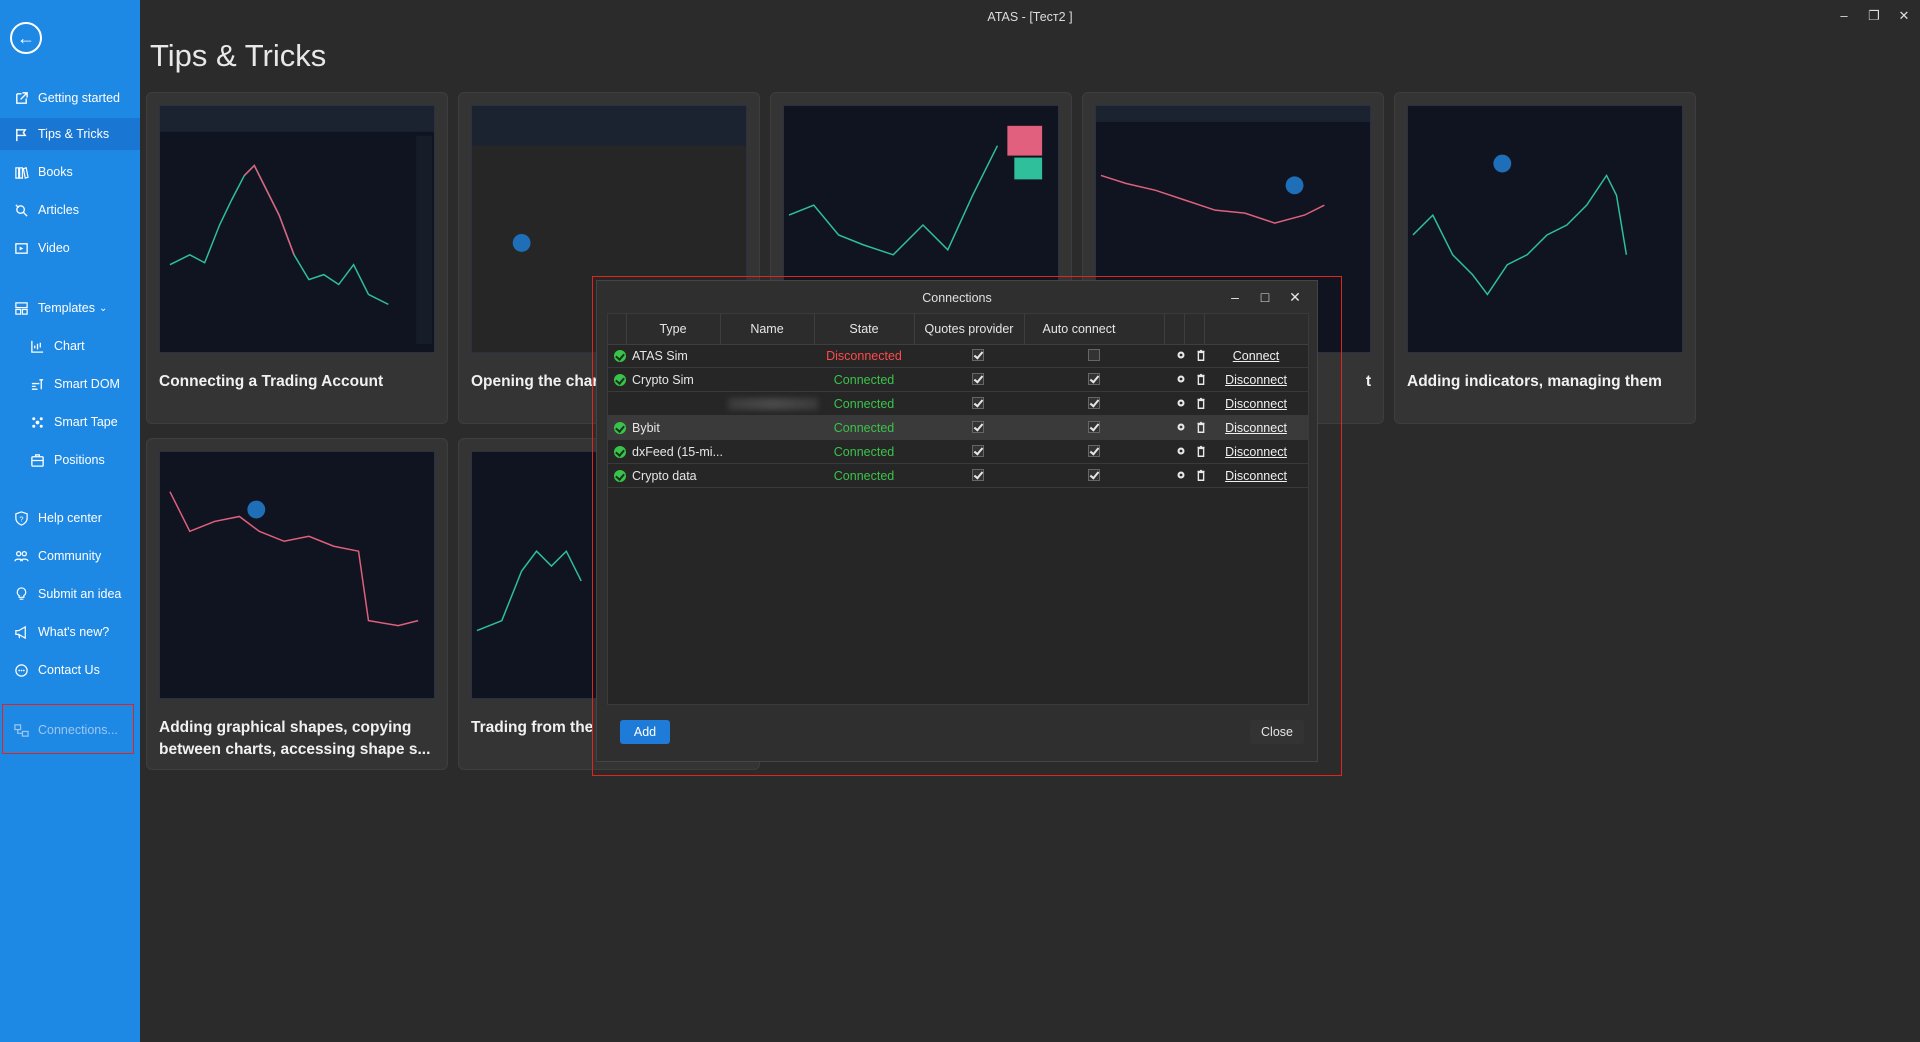 The width and height of the screenshot is (1920, 1042). What do you see at coordinates (37, 460) in the screenshot?
I see `positions-icon` at bounding box center [37, 460].